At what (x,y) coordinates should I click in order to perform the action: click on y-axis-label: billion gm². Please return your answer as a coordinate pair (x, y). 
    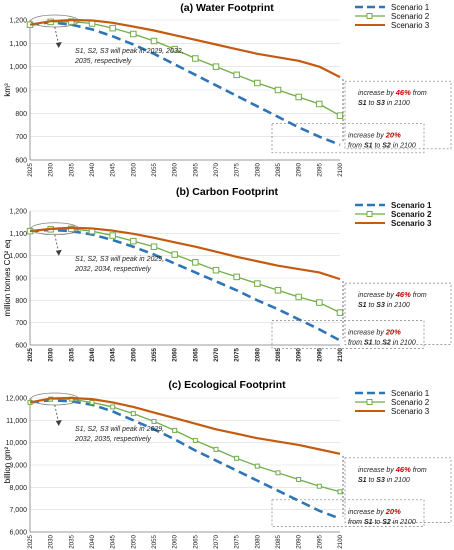
    Looking at the image, I should click on (7, 464).